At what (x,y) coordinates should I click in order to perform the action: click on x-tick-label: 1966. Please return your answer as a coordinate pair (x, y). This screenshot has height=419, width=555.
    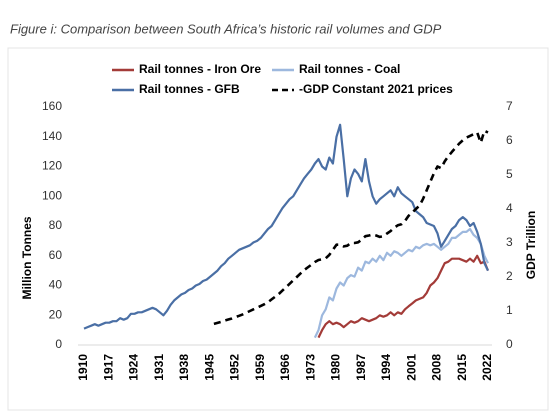
    Looking at the image, I should click on (285, 367).